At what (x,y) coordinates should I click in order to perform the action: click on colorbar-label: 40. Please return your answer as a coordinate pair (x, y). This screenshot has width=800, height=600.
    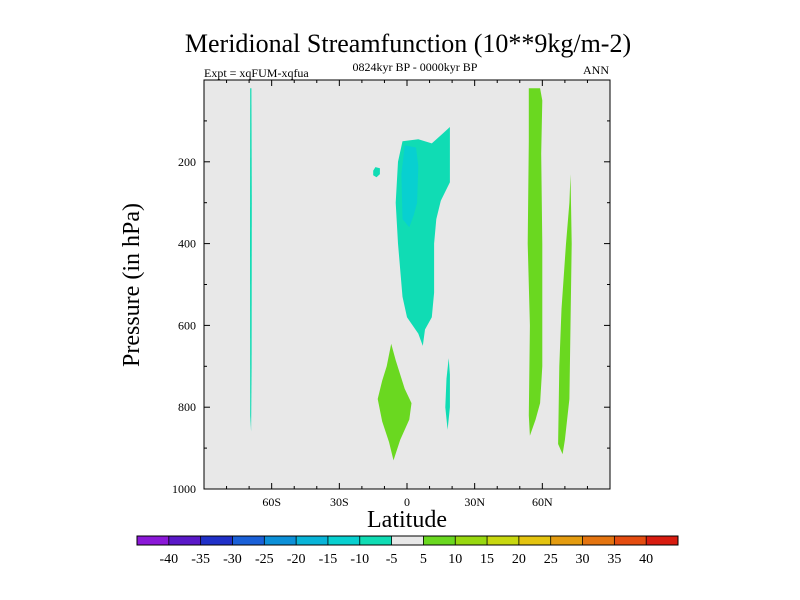
    Looking at the image, I should click on (646, 559).